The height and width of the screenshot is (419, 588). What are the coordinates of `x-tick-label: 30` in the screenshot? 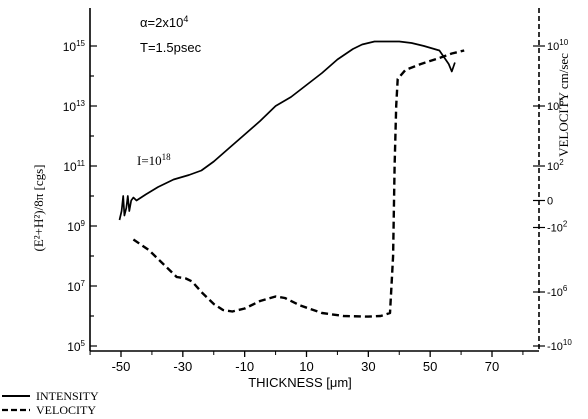 It's located at (368, 366).